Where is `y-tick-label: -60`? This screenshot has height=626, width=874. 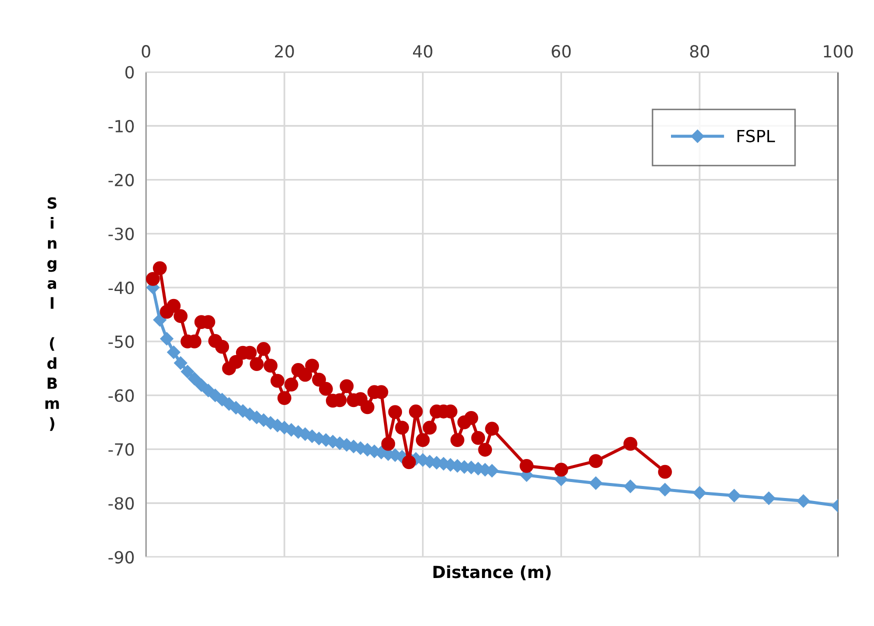 y-tick-label: -60 is located at coordinates (121, 395).